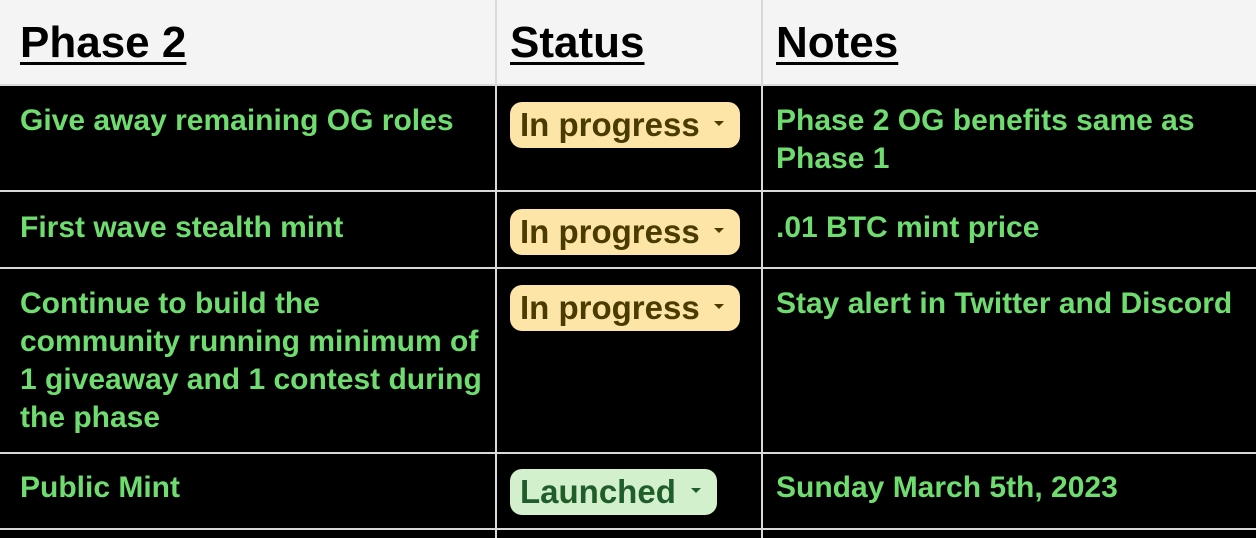 This screenshot has height=538, width=1256. What do you see at coordinates (1004, 303) in the screenshot?
I see `note-cell: Stay alert in Twitter and Discord` at bounding box center [1004, 303].